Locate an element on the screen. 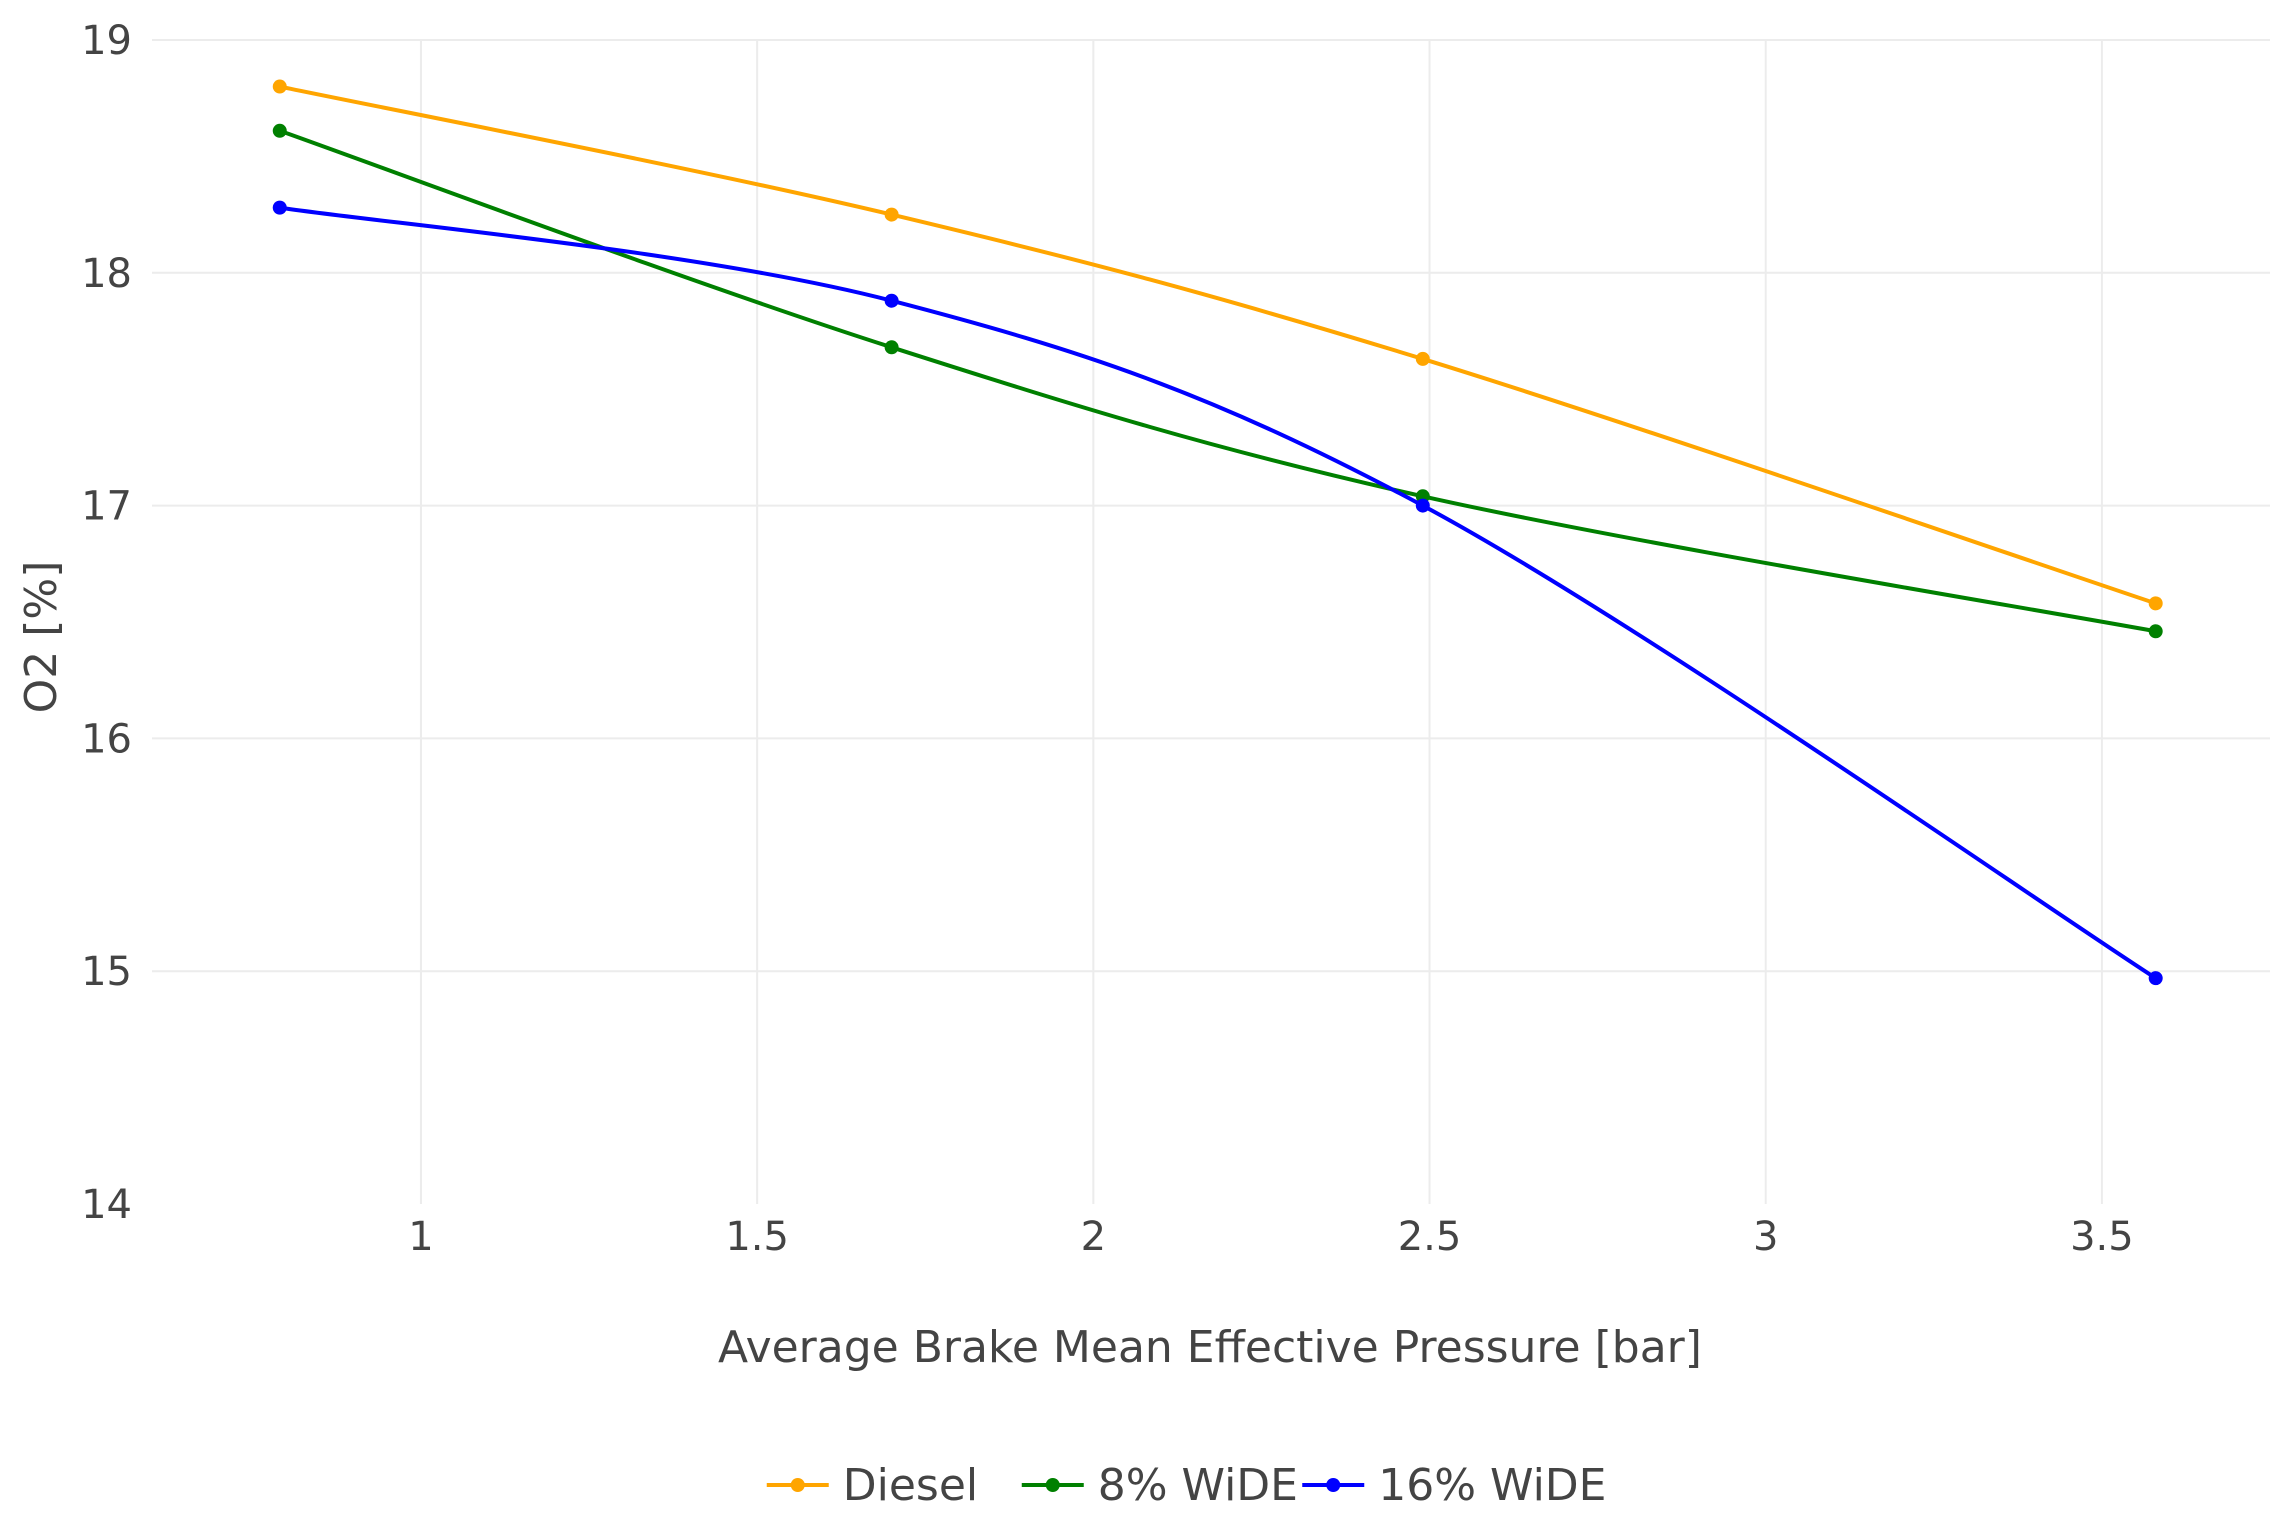 The width and height of the screenshot is (2295, 1528). y-tick-label: 18 is located at coordinates (106, 274).